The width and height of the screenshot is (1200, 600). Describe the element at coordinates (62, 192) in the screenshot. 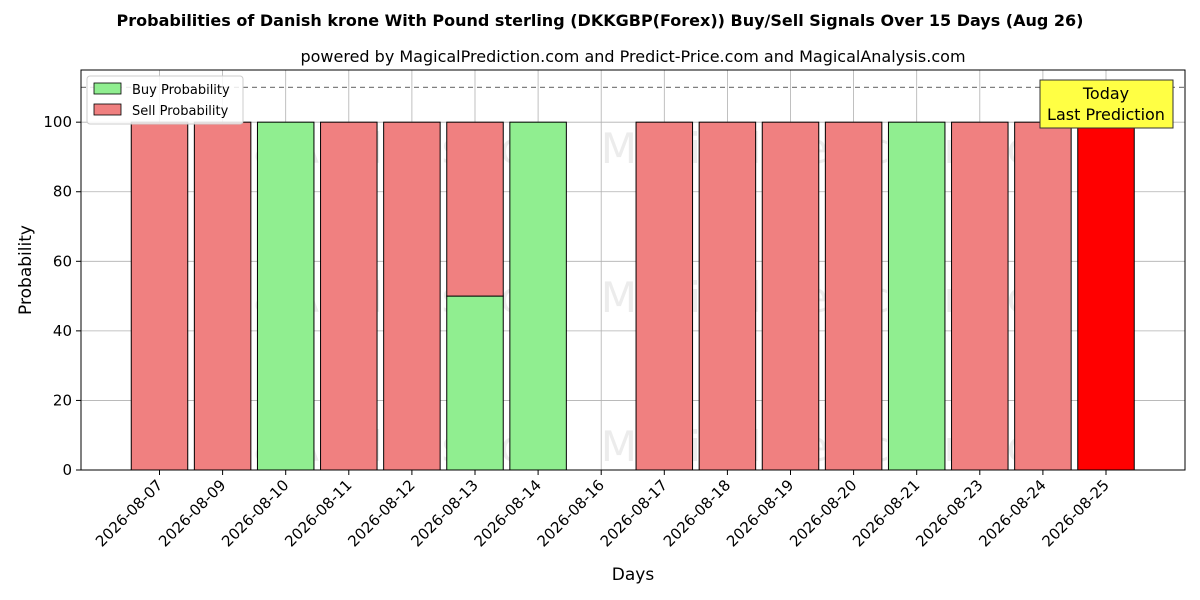

I see `y-tick-label: 80` at that location.